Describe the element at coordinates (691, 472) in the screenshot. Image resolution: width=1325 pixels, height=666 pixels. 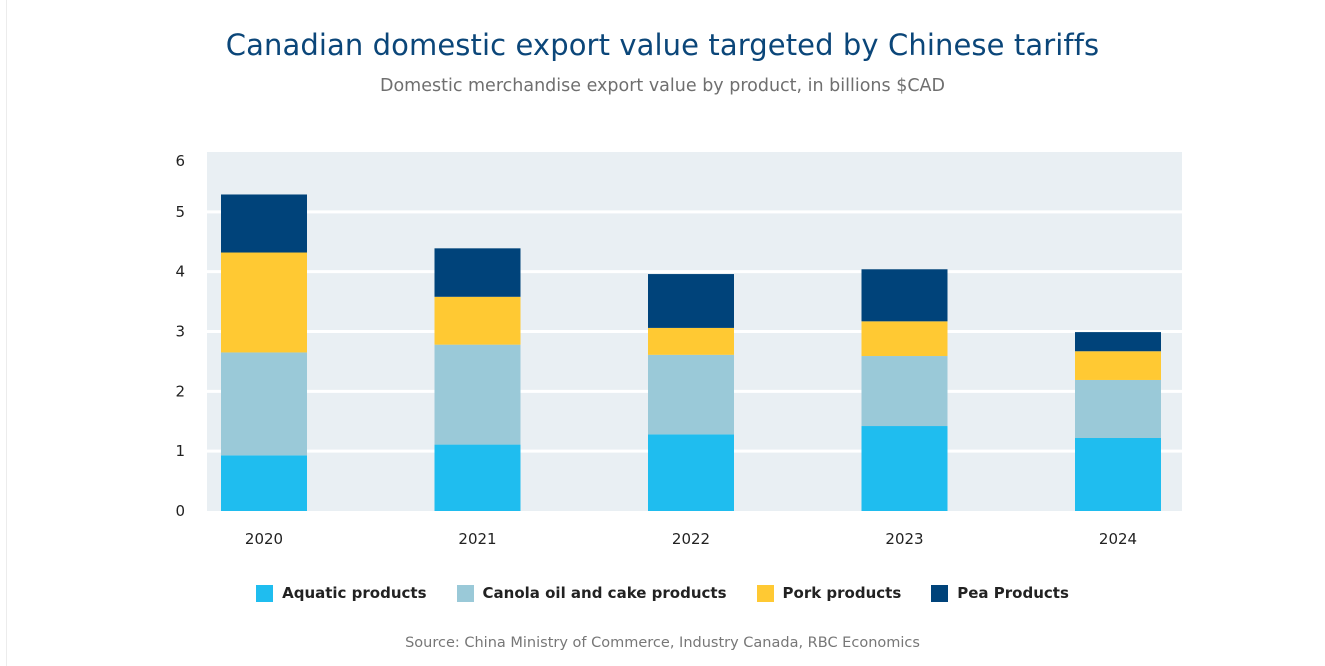
I see `bar-segment-aquatic-products-2022` at that location.